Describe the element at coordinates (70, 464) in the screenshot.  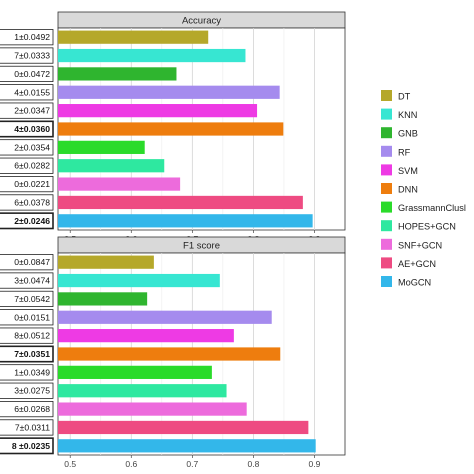
I see `x-tick-label: 0.5` at that location.